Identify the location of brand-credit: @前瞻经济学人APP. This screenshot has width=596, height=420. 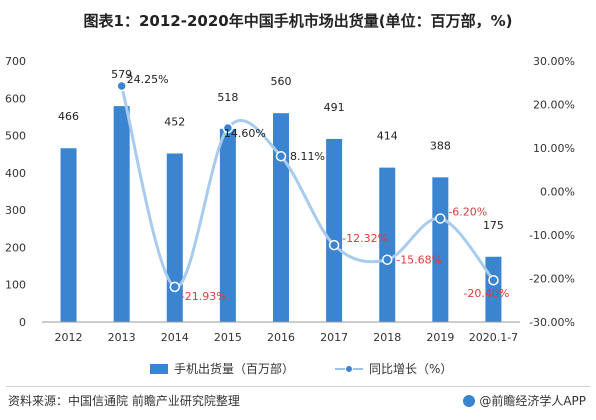
(524, 400).